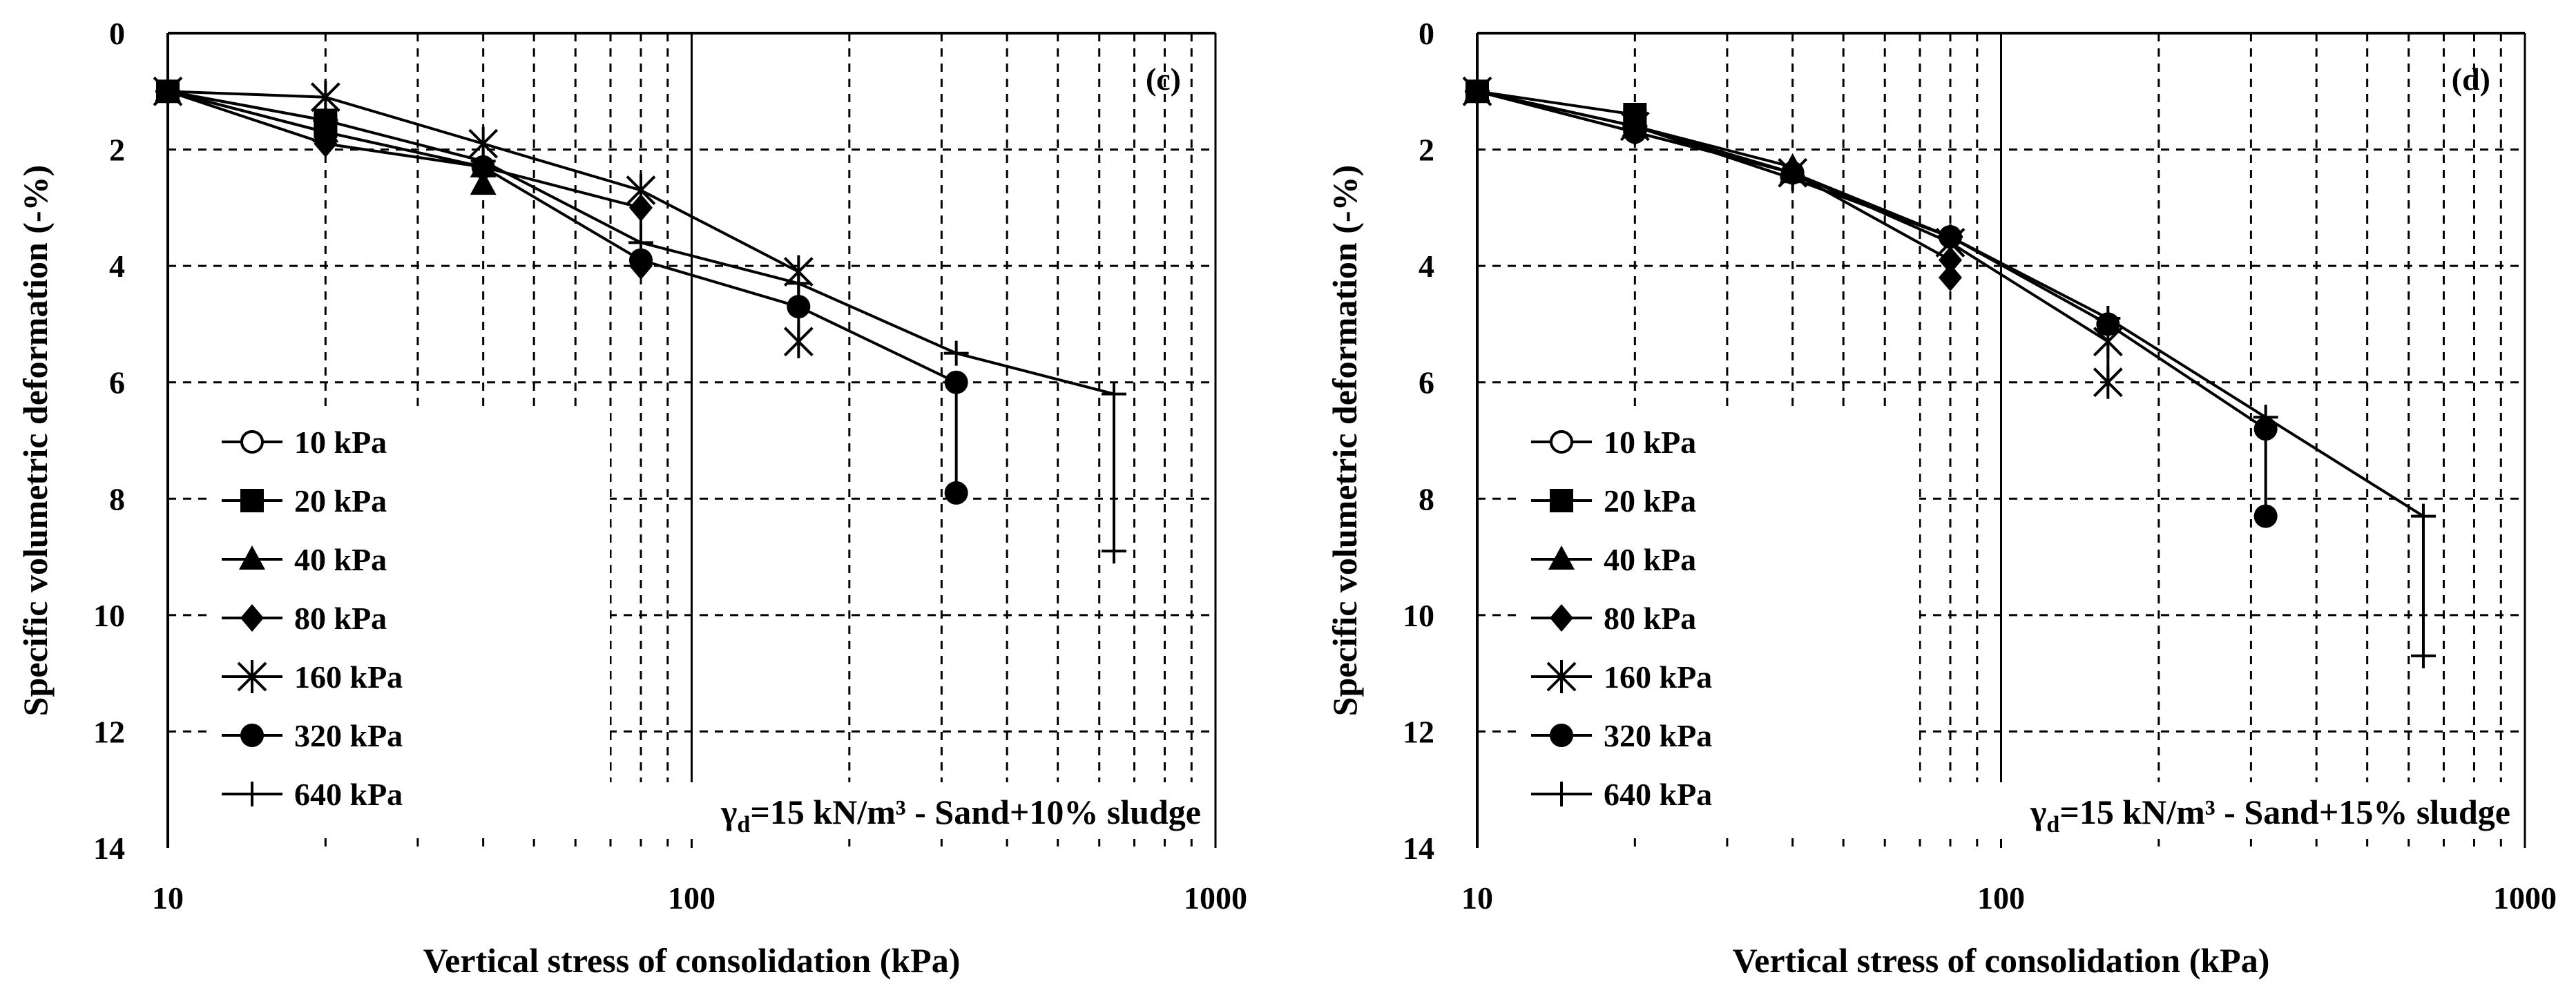 This screenshot has height=1006, width=2576. What do you see at coordinates (340, 442) in the screenshot?
I see `legend-label: 10 kPa` at bounding box center [340, 442].